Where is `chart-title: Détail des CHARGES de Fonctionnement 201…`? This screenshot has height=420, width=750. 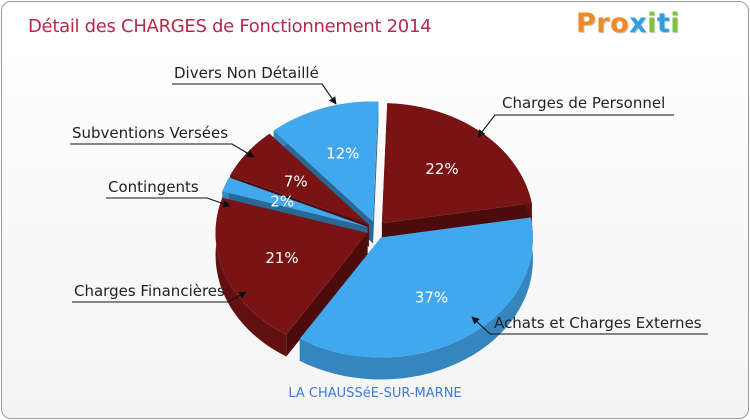
chart-title: Détail des CHARGES de Fonctionnement 201… is located at coordinates (230, 26).